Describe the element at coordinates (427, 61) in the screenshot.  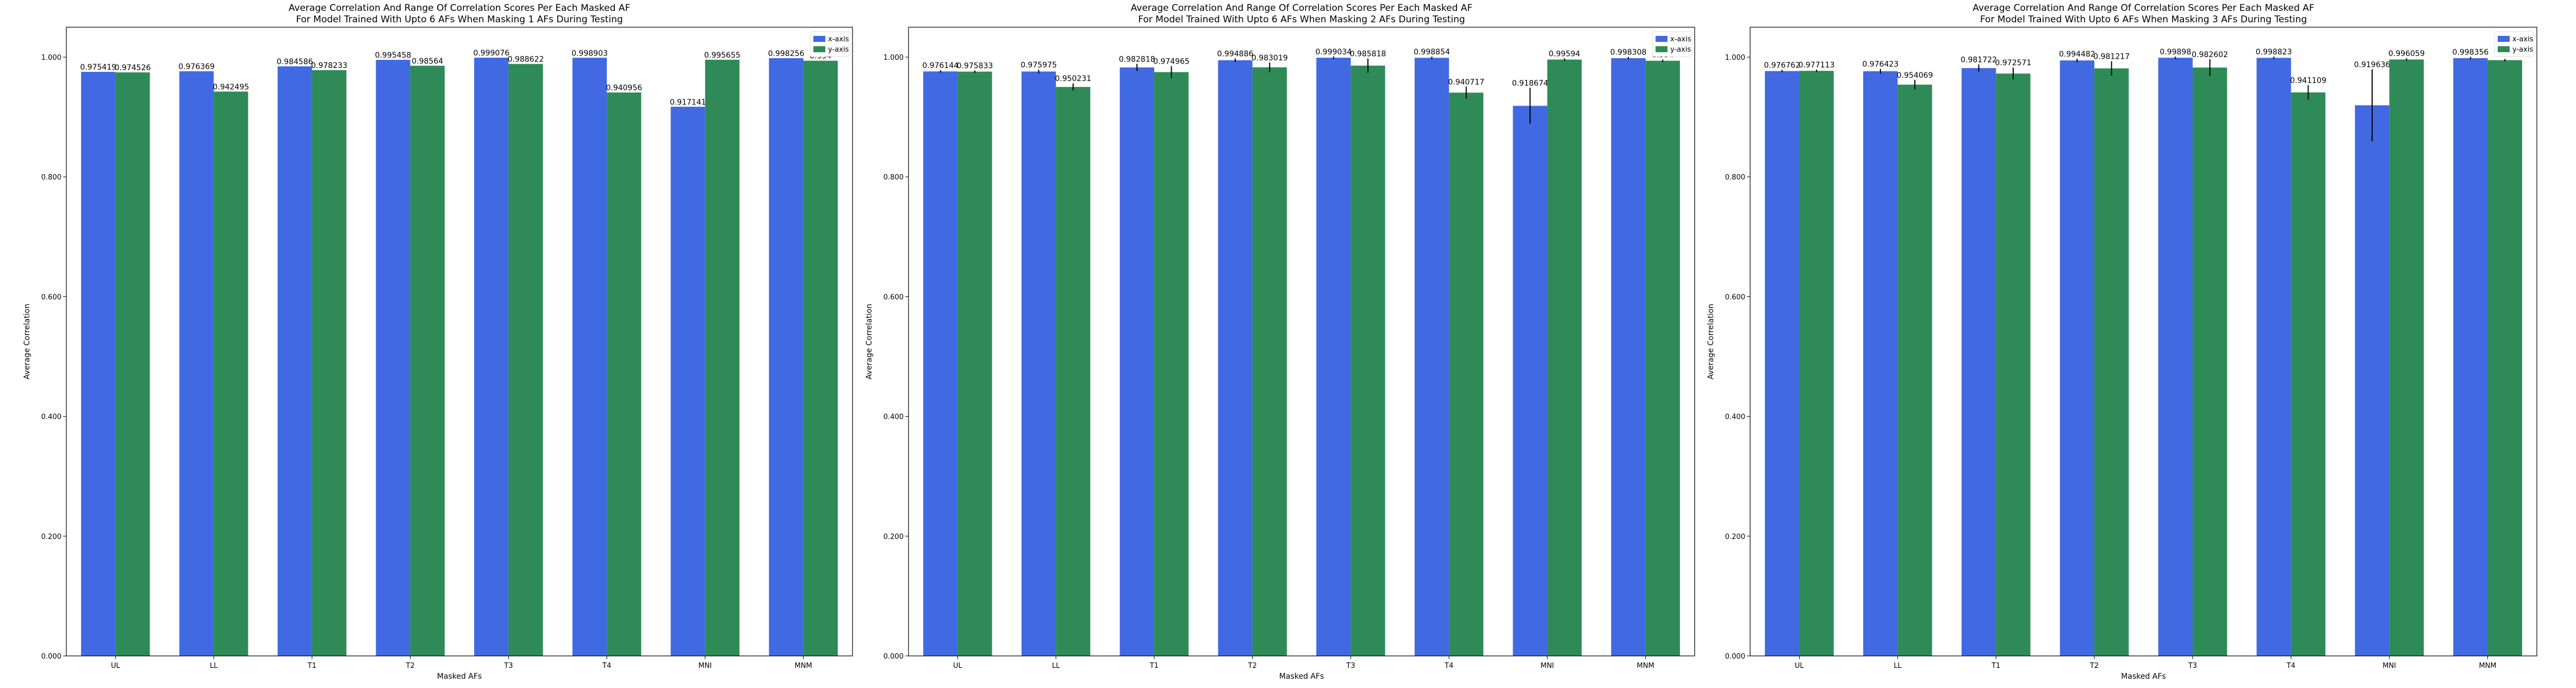
I see `data-label: 0.98564` at that location.